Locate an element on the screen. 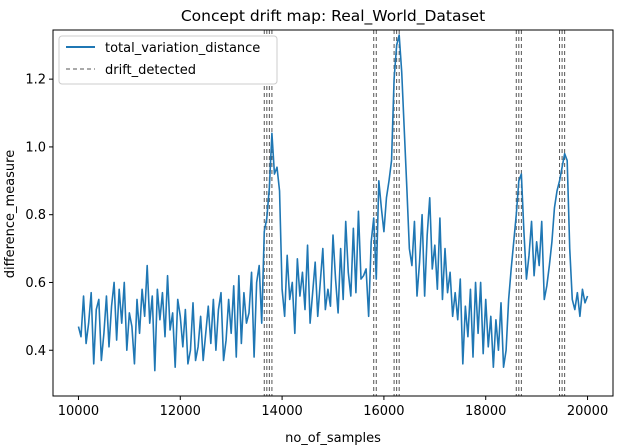 The width and height of the screenshot is (623, 448). x-tick-label-0: 10000 is located at coordinates (78, 411).